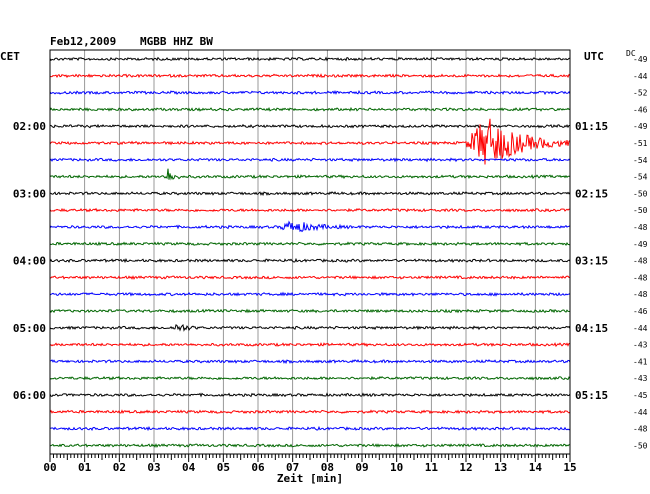 The height and width of the screenshot is (494, 650). I want to click on right-time-label: 01:15, so click(591, 126).